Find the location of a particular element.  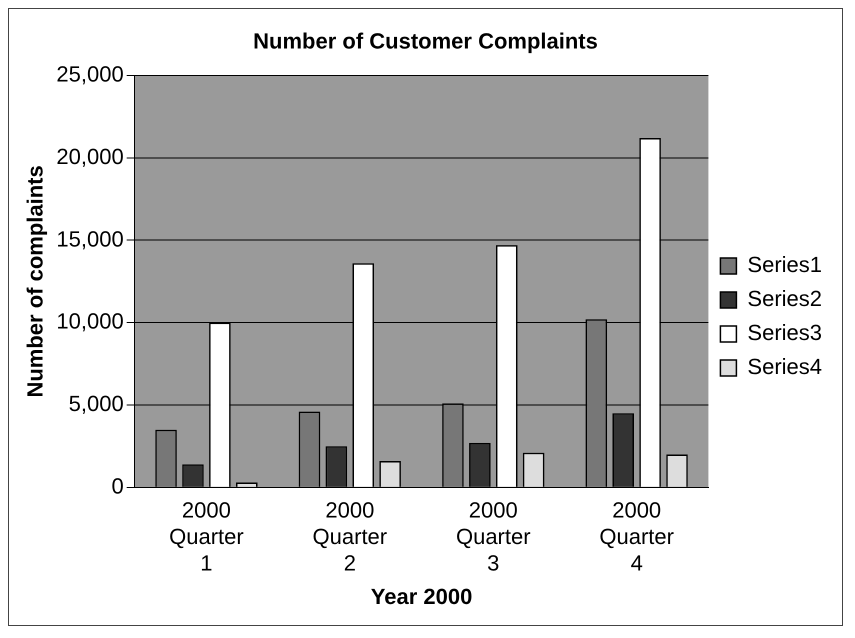

x-tick-label: 2000 Quarter 3 is located at coordinates (493, 537).